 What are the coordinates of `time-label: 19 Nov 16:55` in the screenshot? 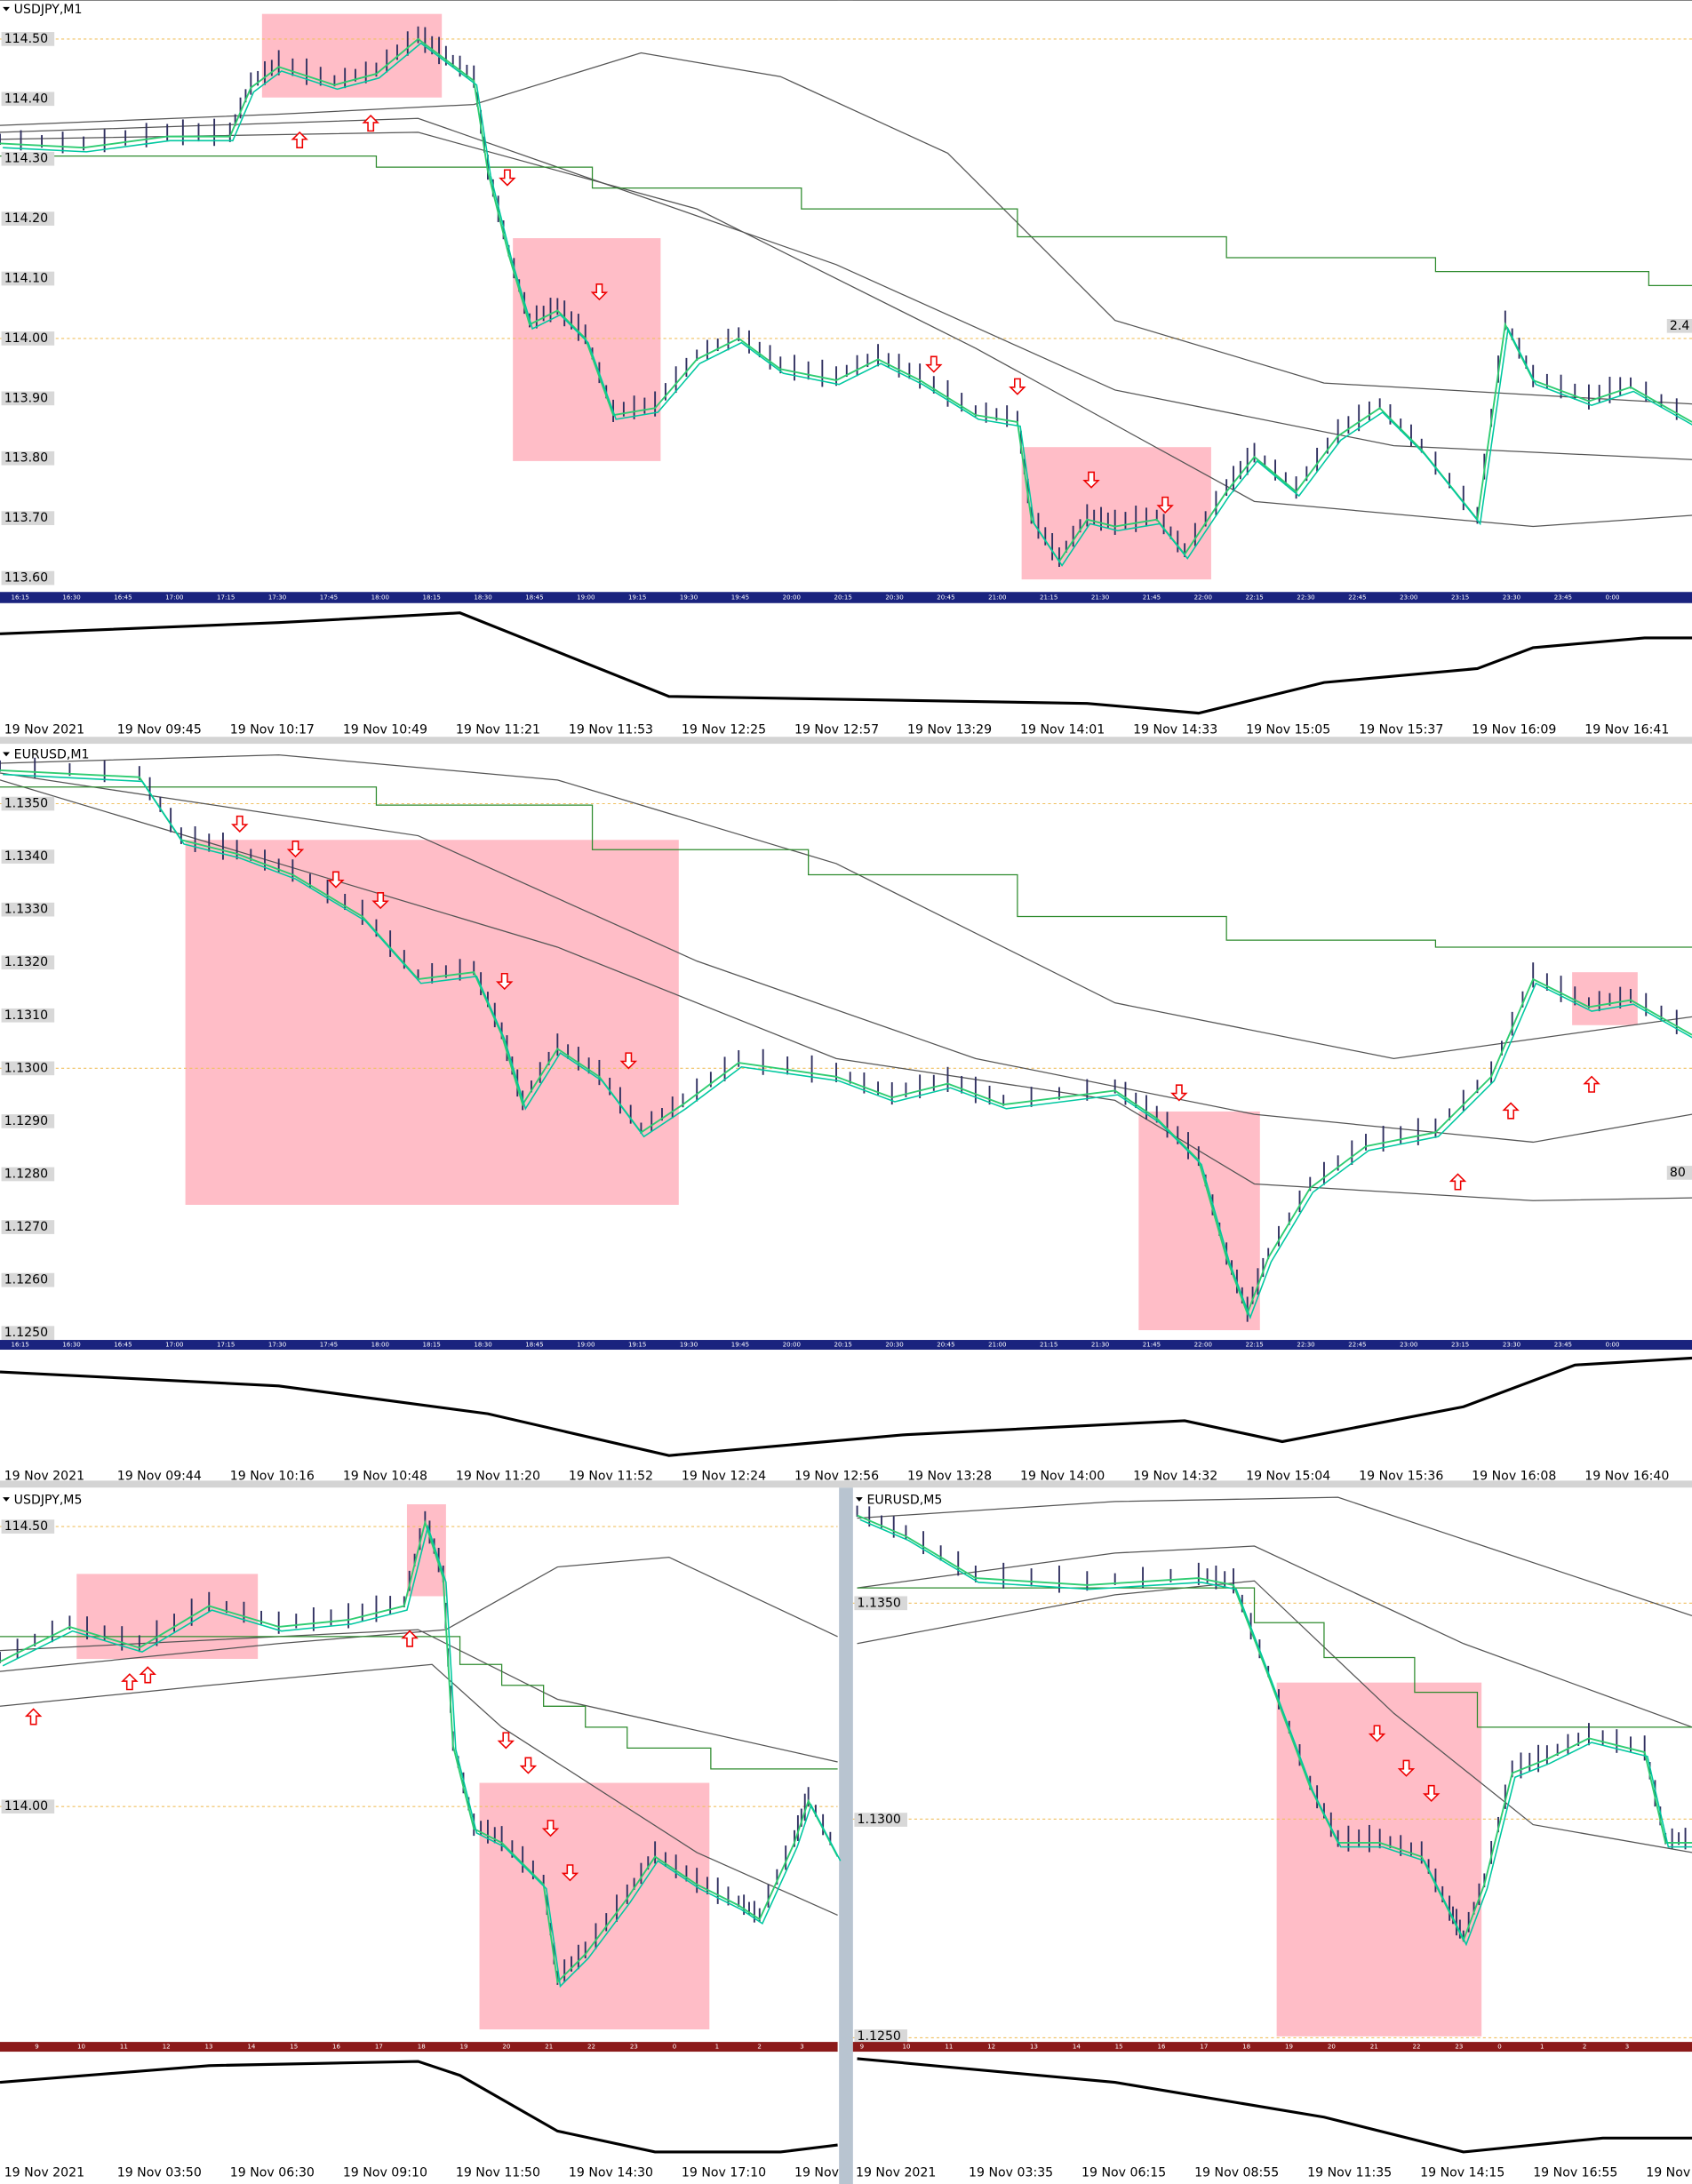 It's located at (1575, 2172).